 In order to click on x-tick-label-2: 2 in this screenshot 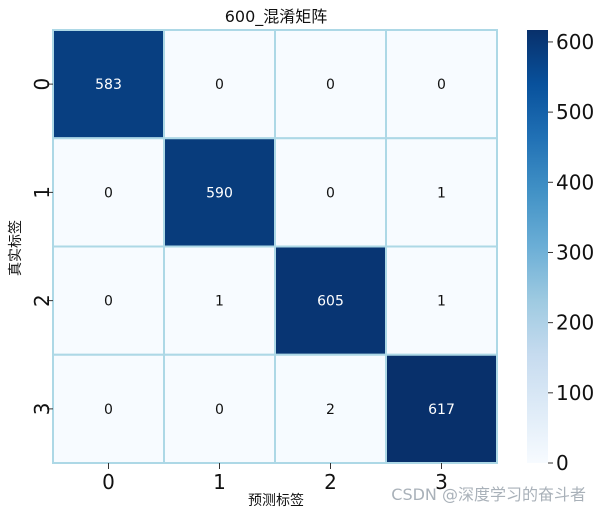, I will do `click(330, 482)`.